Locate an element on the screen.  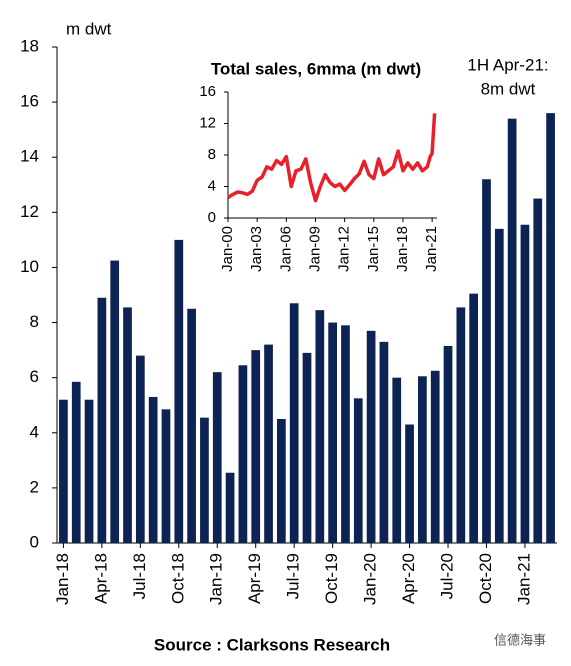
inset-y-tick-label: 16 is located at coordinates (207, 91).